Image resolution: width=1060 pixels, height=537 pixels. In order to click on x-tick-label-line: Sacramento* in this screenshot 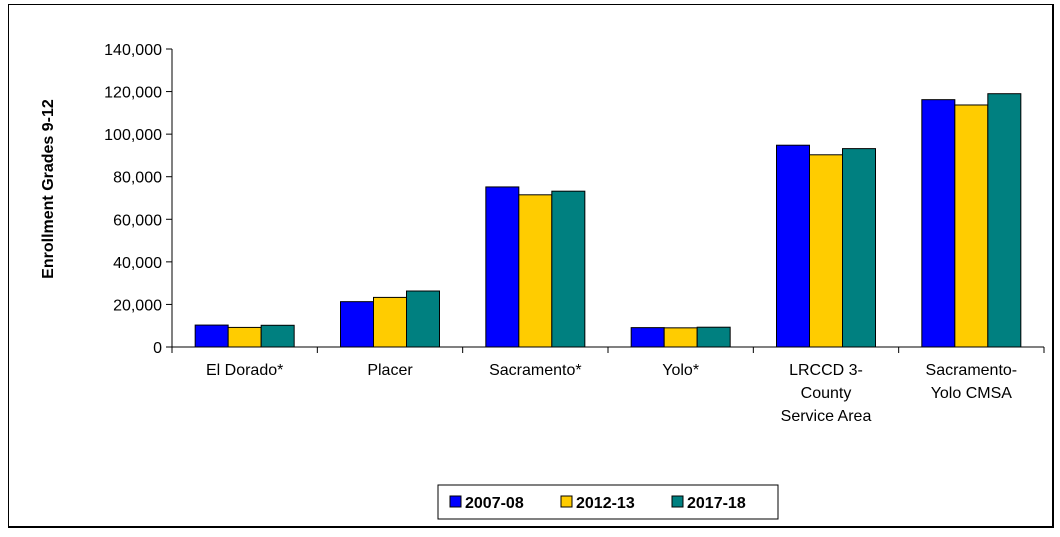, I will do `click(535, 370)`.